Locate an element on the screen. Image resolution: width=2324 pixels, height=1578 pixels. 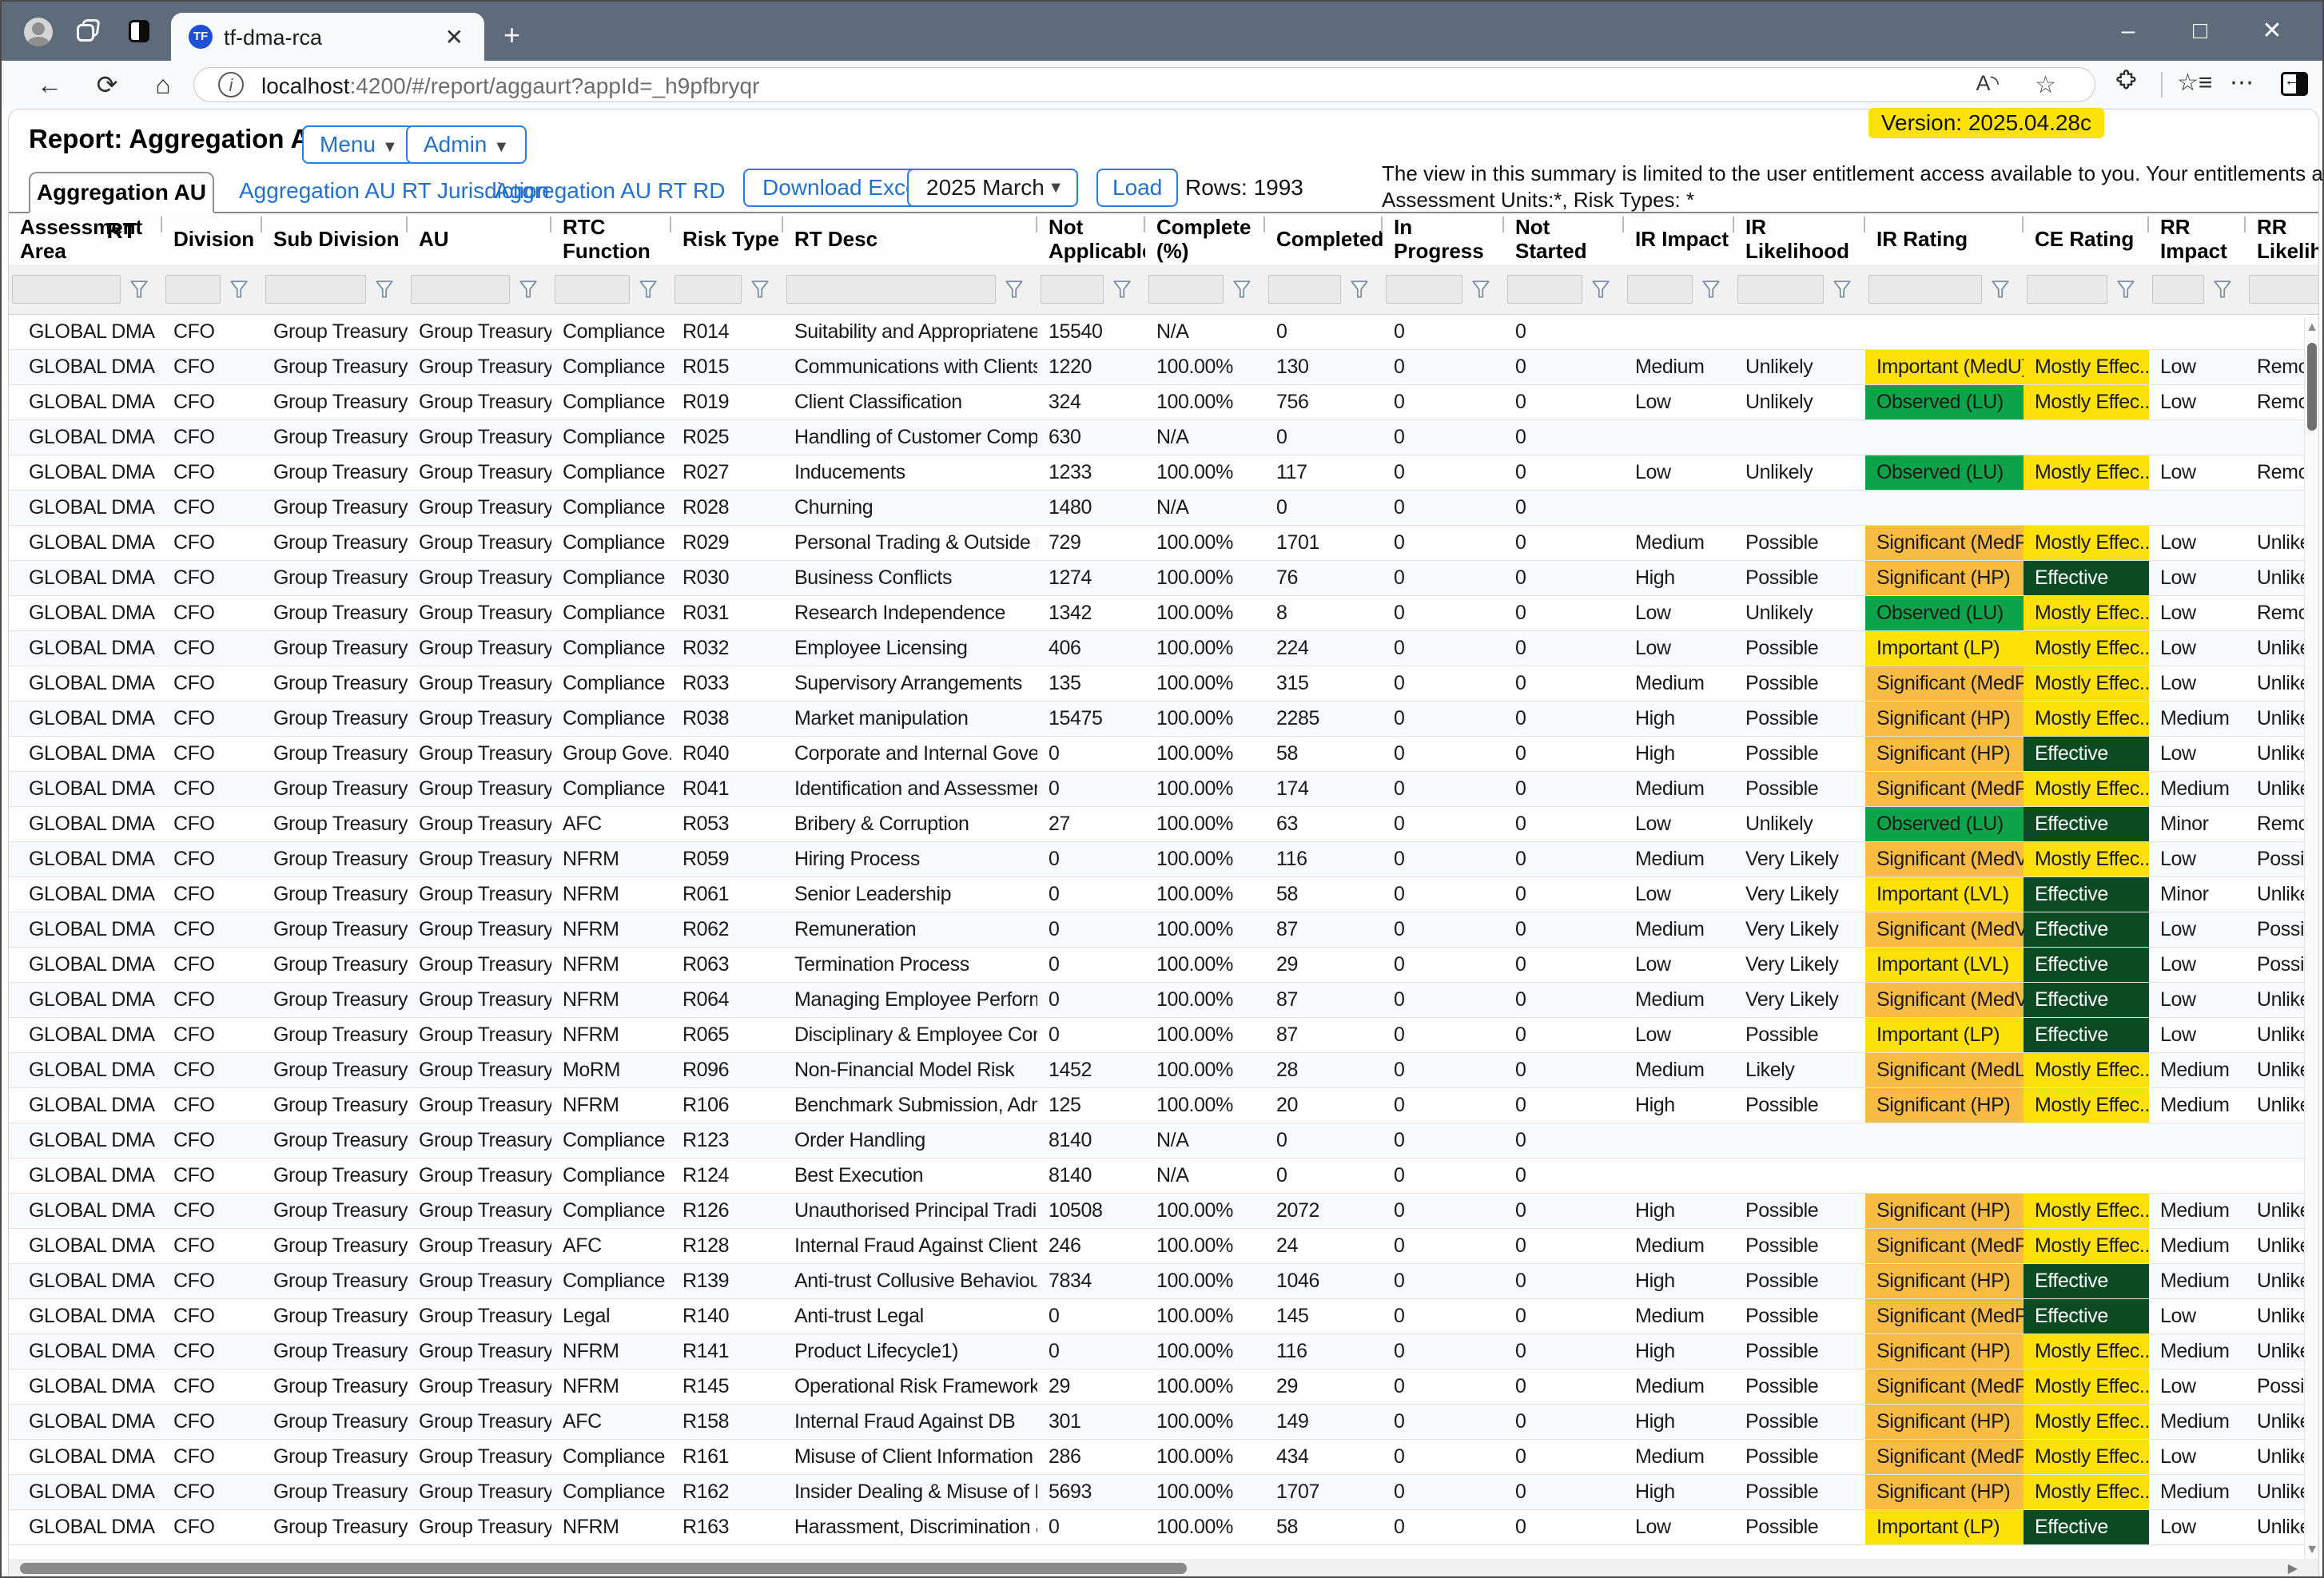
horizontal-scroll-thumb is located at coordinates (603, 1568).